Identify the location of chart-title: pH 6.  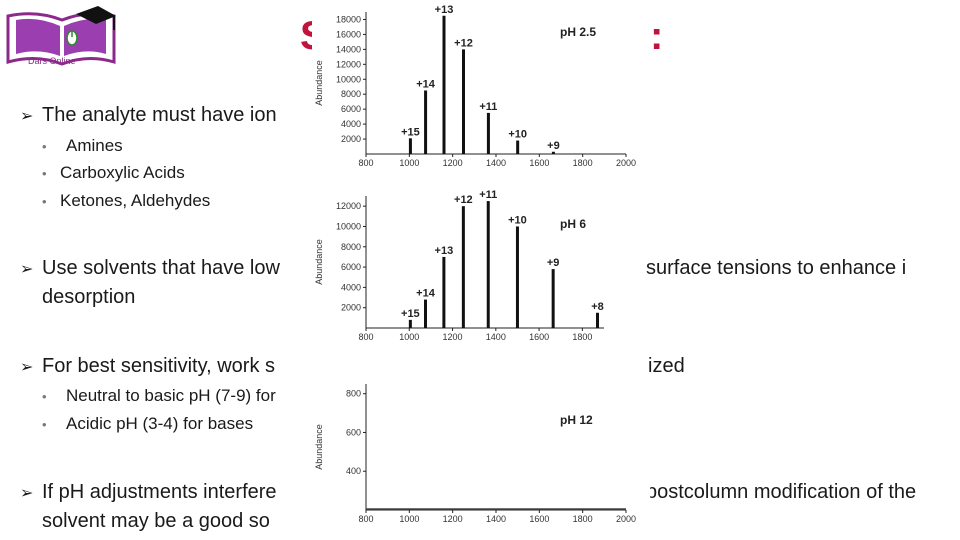
(573, 224).